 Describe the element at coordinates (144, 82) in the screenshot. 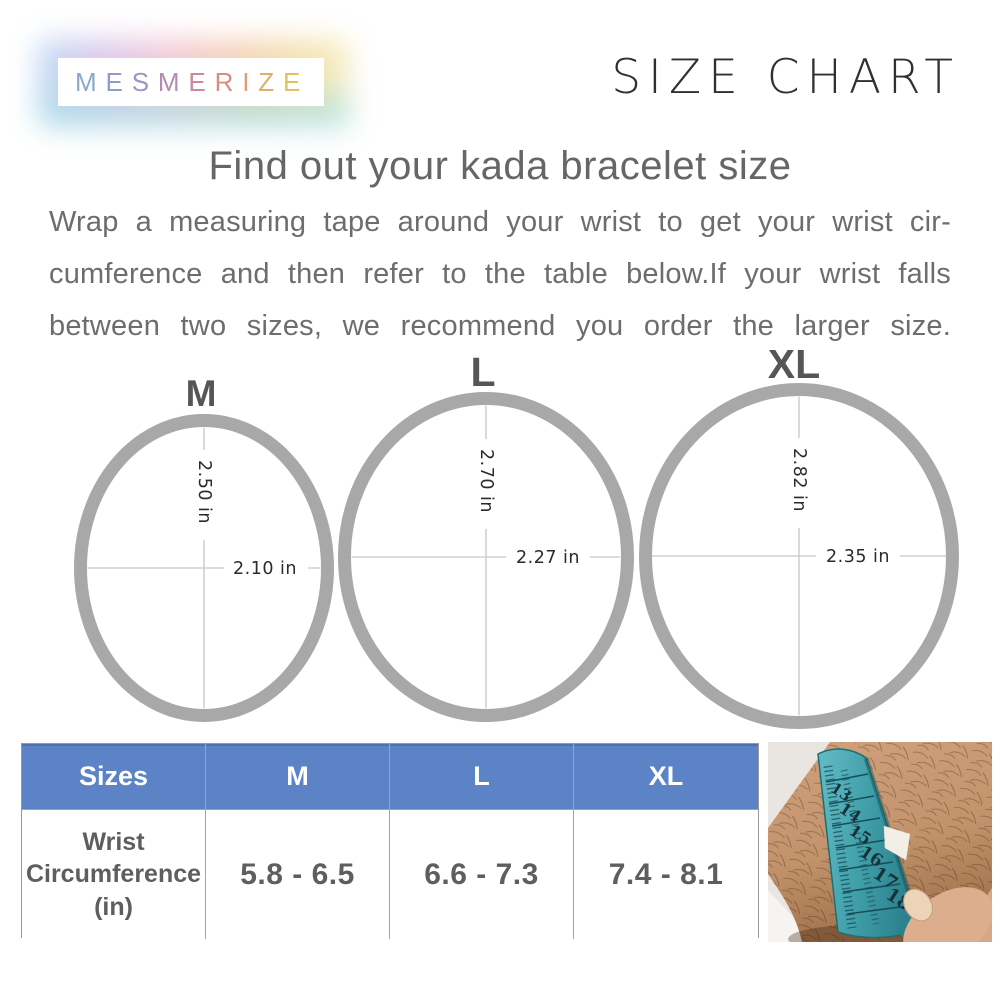

I see `logo-letter: S` at that location.